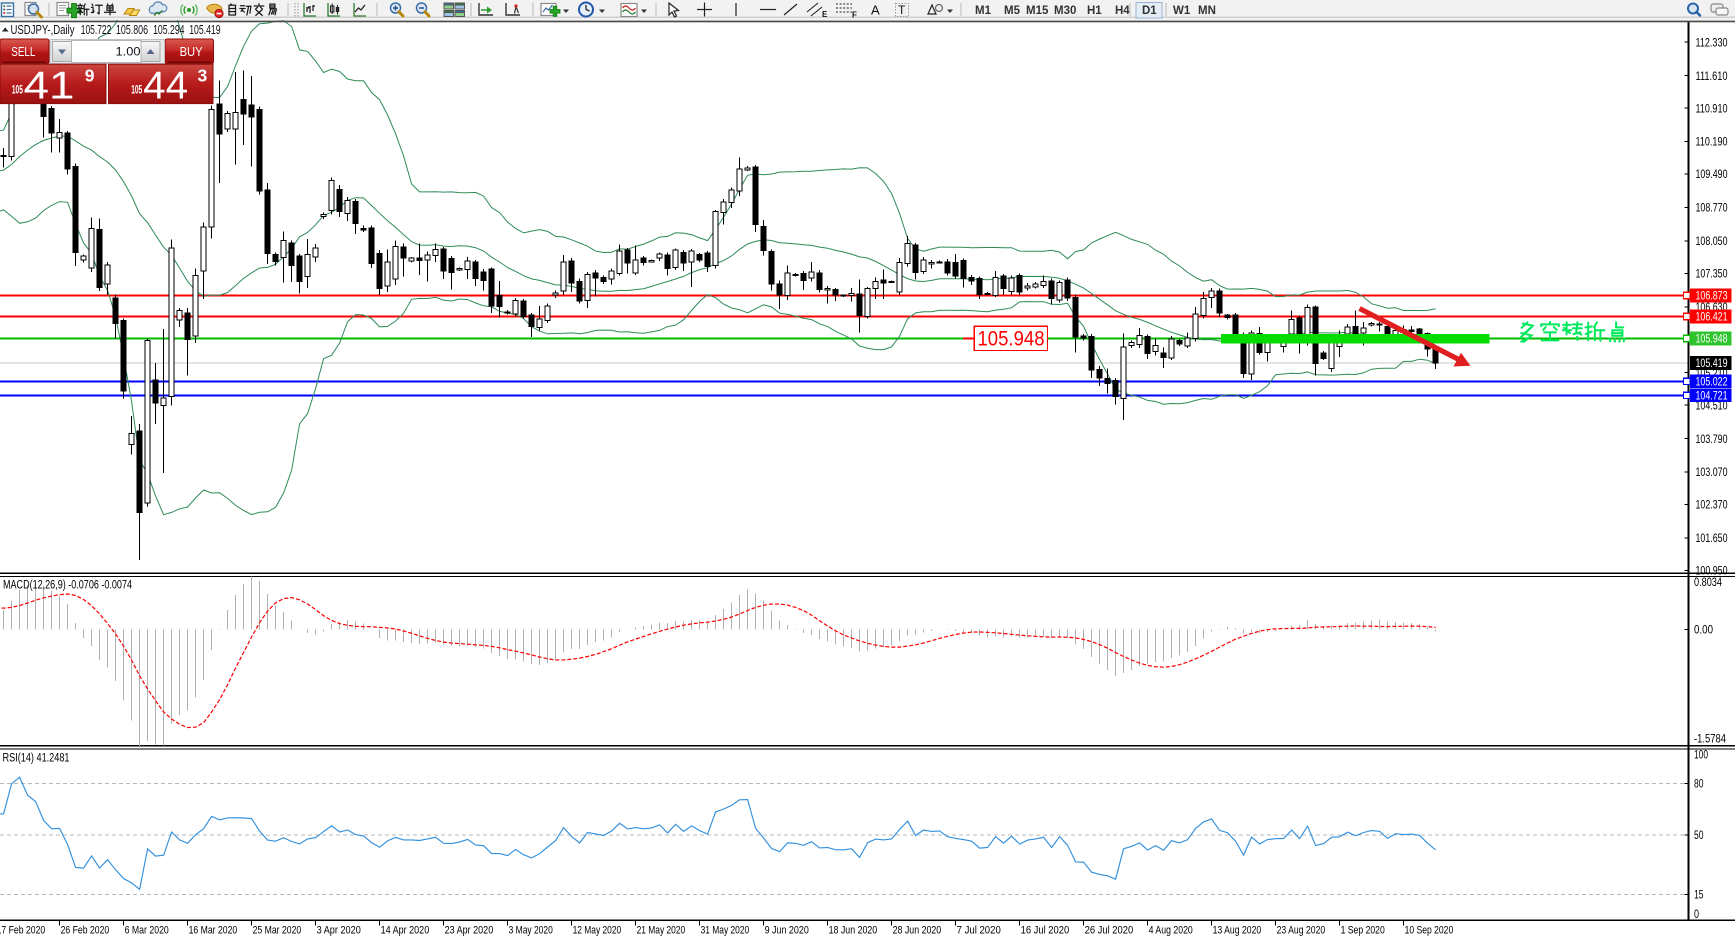 The image size is (1735, 937). I want to click on svg-text: 107.350, so click(1712, 275).